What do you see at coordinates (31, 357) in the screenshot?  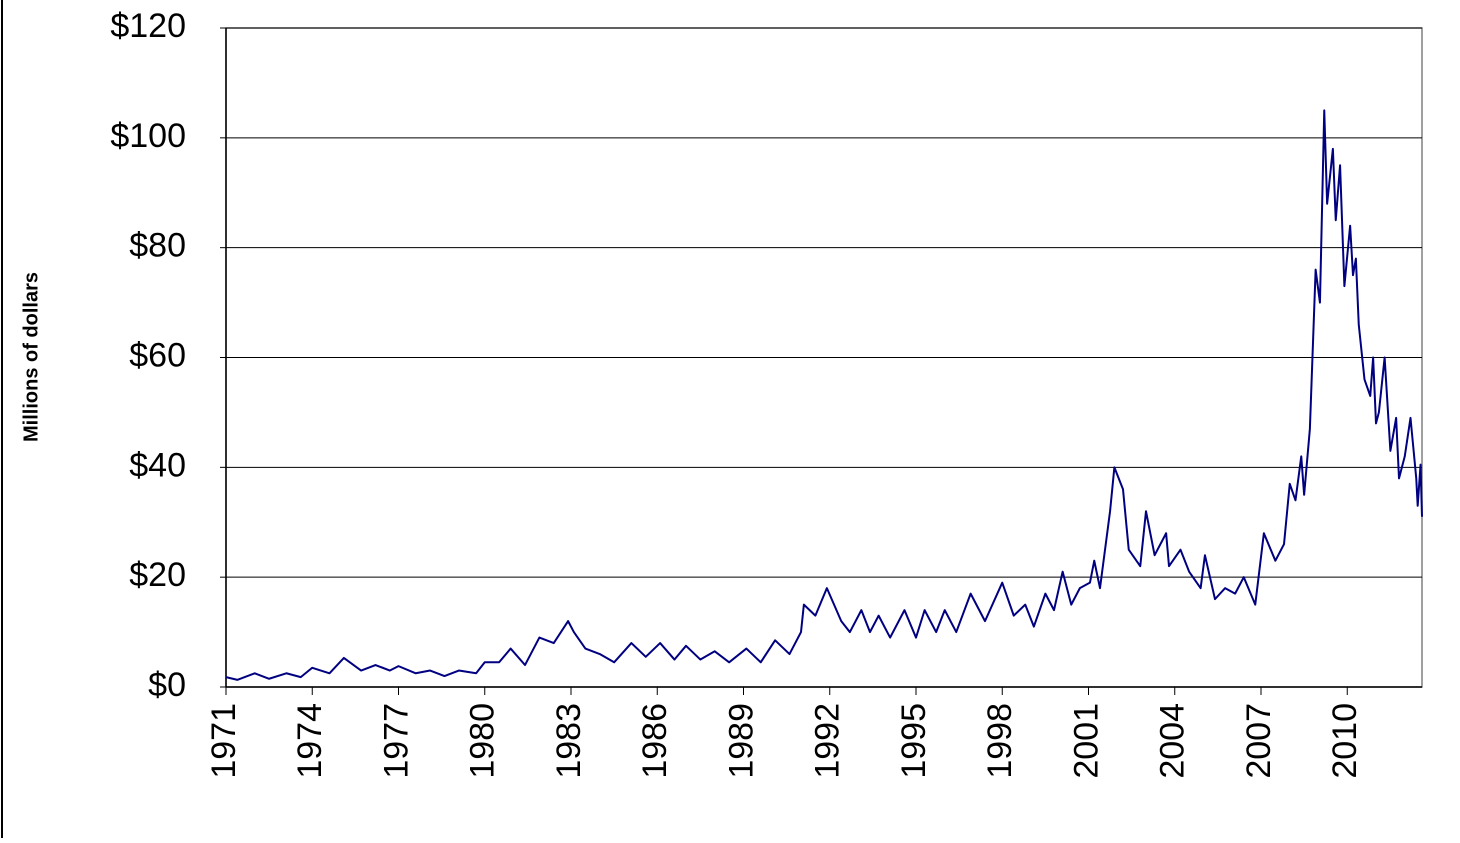 I see `y-axis-label: Millions of dollars` at bounding box center [31, 357].